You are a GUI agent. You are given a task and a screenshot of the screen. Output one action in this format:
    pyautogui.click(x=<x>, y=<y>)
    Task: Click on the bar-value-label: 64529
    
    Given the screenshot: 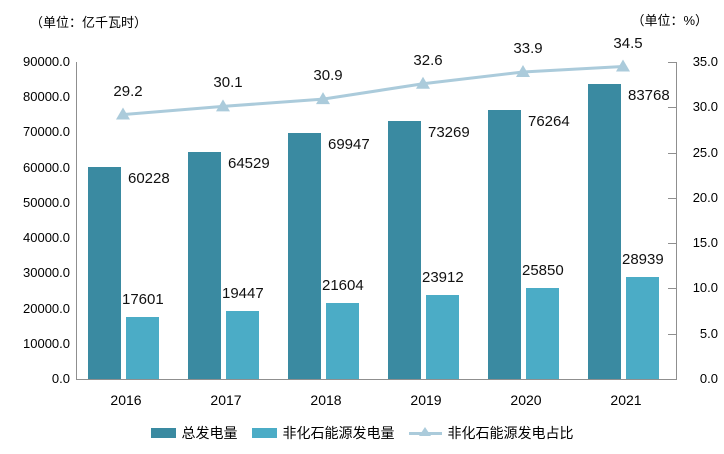 What is the action you would take?
    pyautogui.click(x=249, y=163)
    